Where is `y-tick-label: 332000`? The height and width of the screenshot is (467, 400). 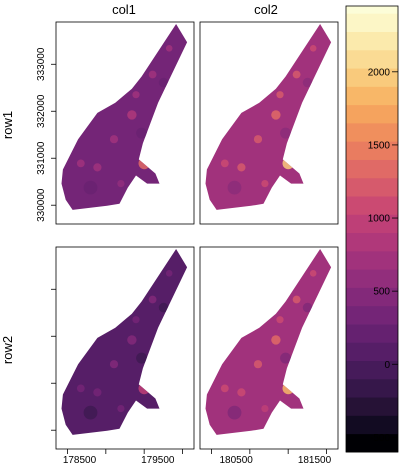 y-tick-label: 332000 is located at coordinates (41, 111).